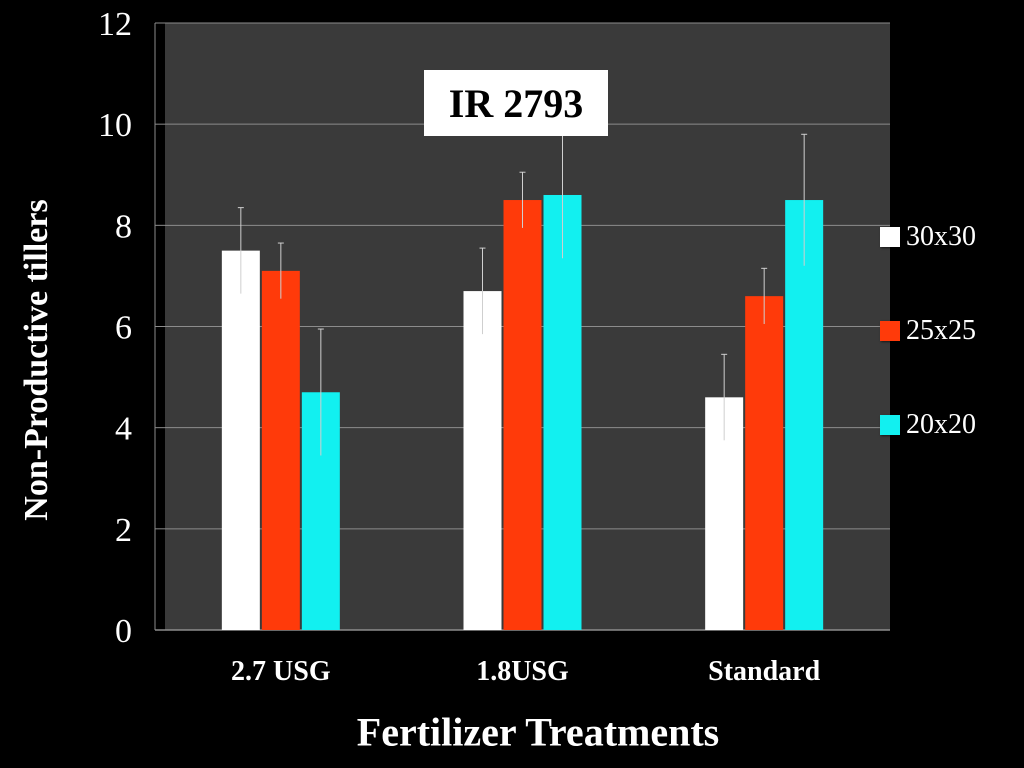 The height and width of the screenshot is (768, 1024). What do you see at coordinates (281, 671) in the screenshot?
I see `x-tick-label: 2.7 USG` at bounding box center [281, 671].